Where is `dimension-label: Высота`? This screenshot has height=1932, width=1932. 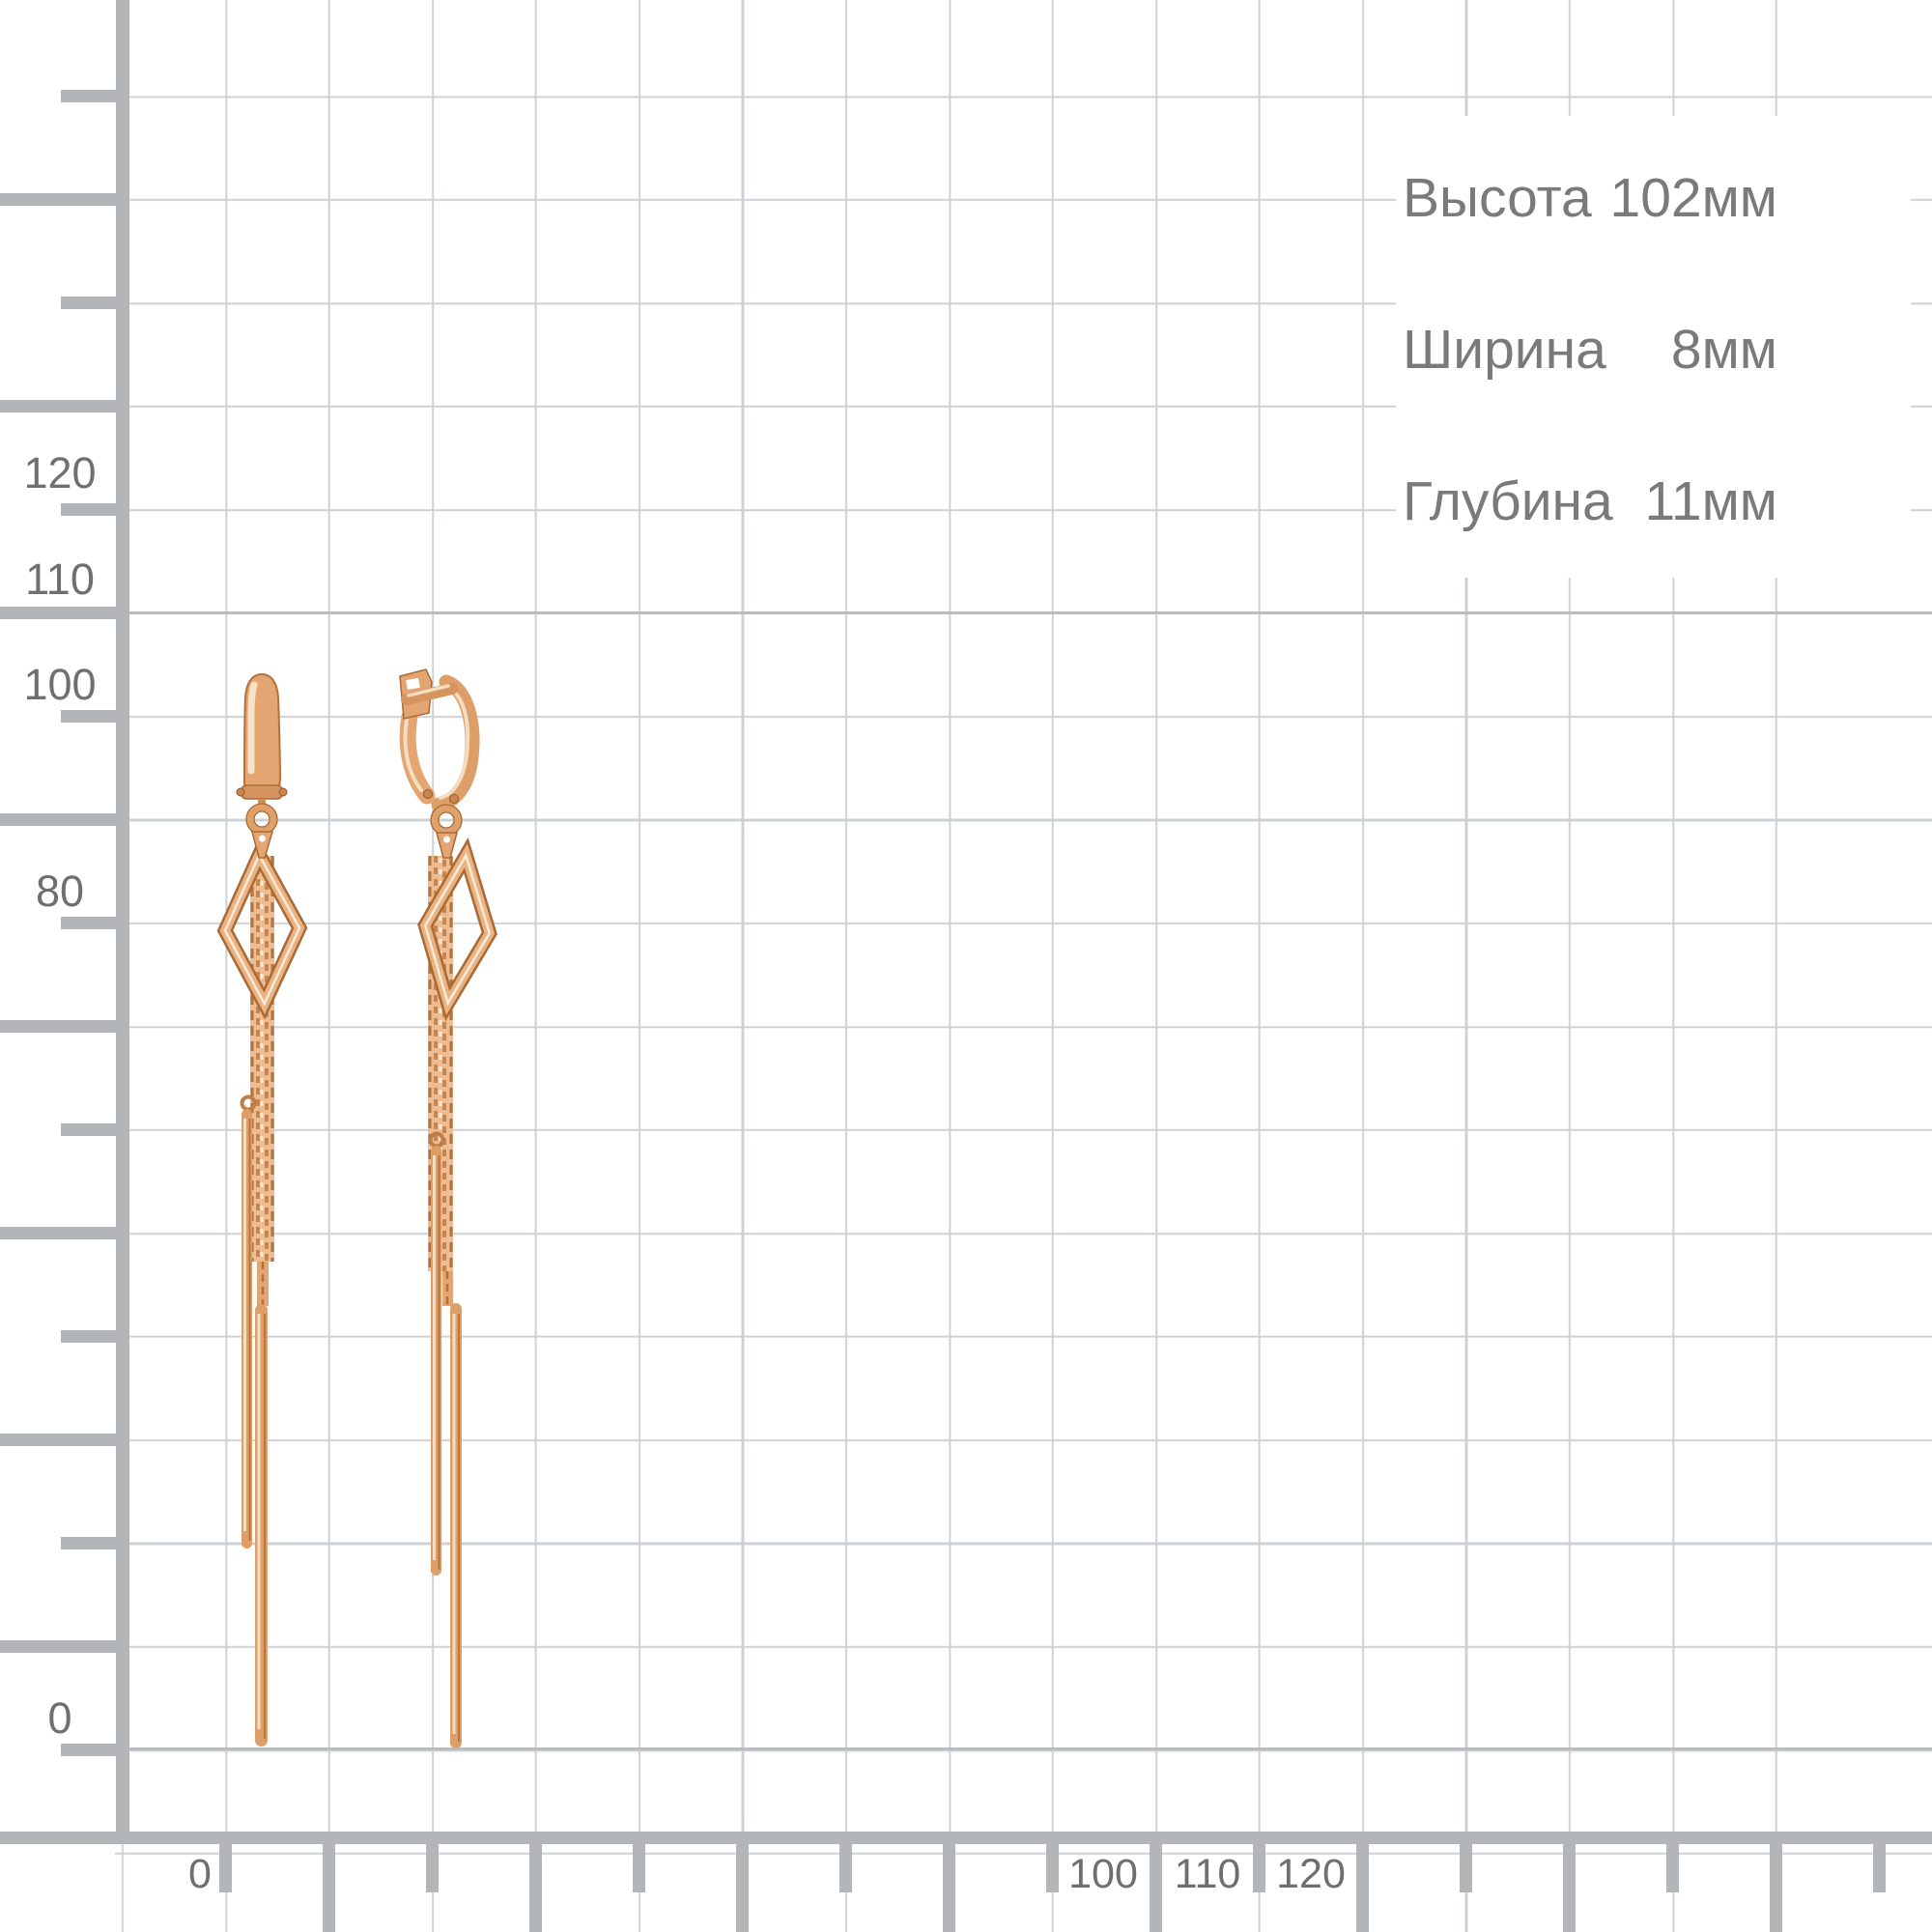
dimension-label: Высота is located at coordinates (1497, 198).